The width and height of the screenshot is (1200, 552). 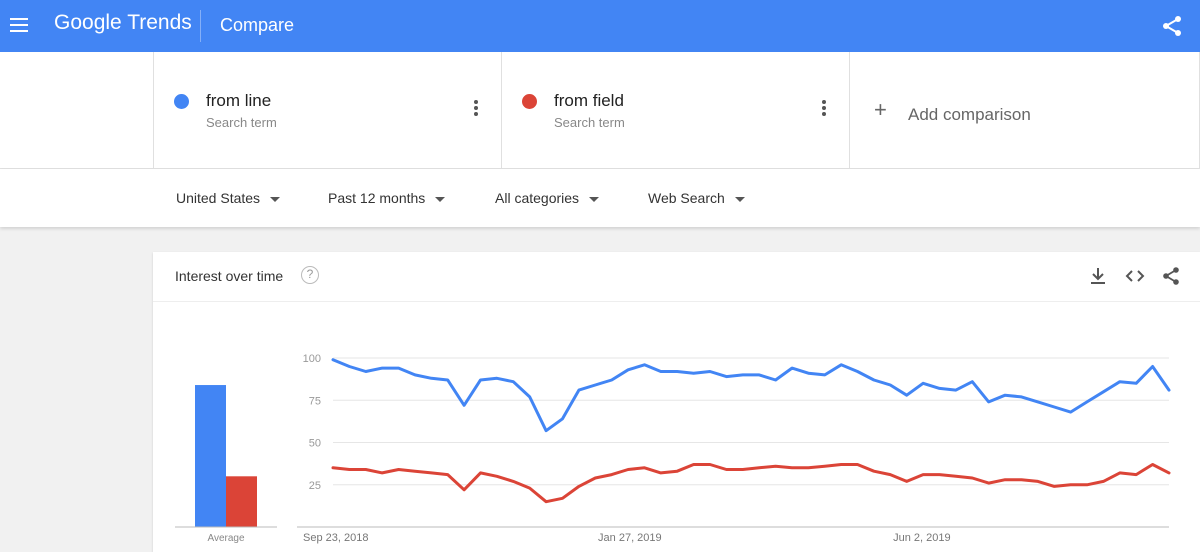 I want to click on search-type-filter-label: Web Search, so click(x=686, y=198).